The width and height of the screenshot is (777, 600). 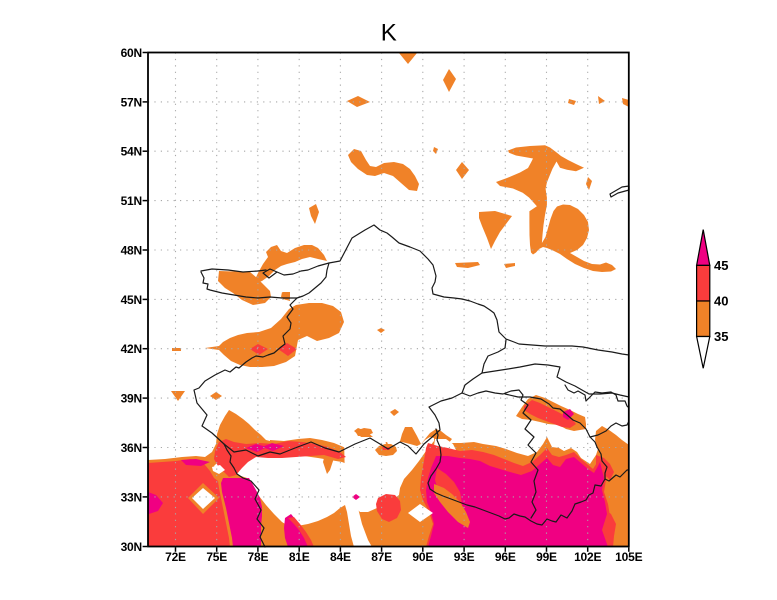 What do you see at coordinates (131, 547) in the screenshot?
I see `svg-text: 30N` at bounding box center [131, 547].